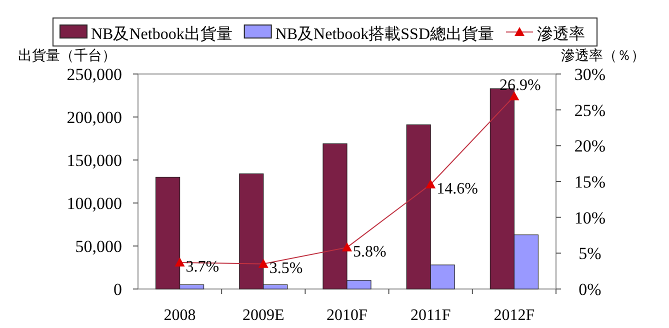  I want to click on x-tick-label: 2009E, so click(263, 315).